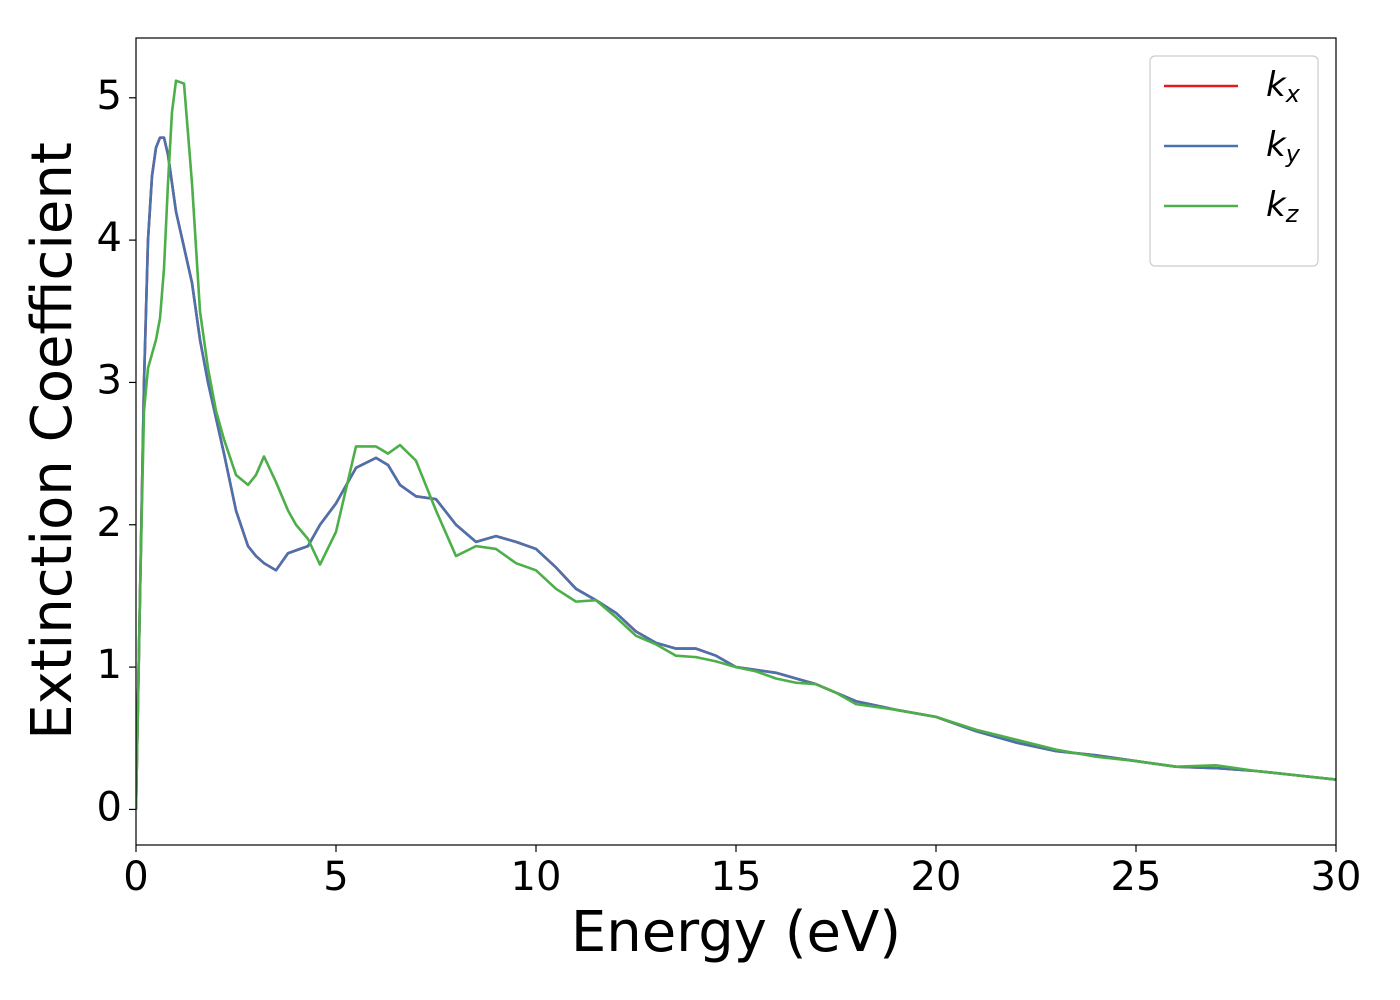 This screenshot has width=1400, height=1000. Describe the element at coordinates (1293, 94) in the screenshot. I see `legend-label-subscript: x` at that location.